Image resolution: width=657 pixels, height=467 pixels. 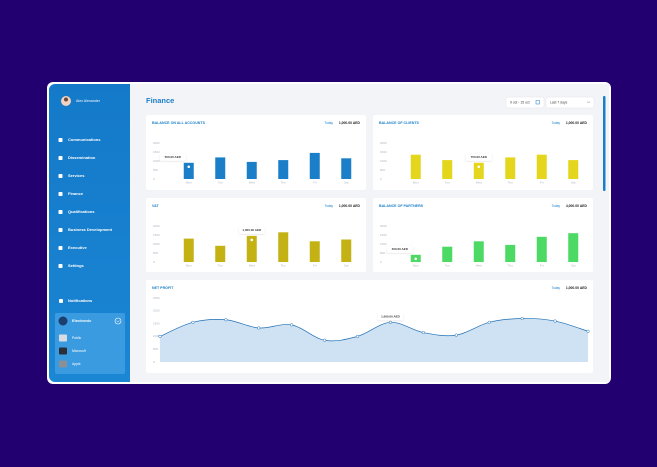 What do you see at coordinates (374, 330) in the screenshot?
I see `line` at bounding box center [374, 330].